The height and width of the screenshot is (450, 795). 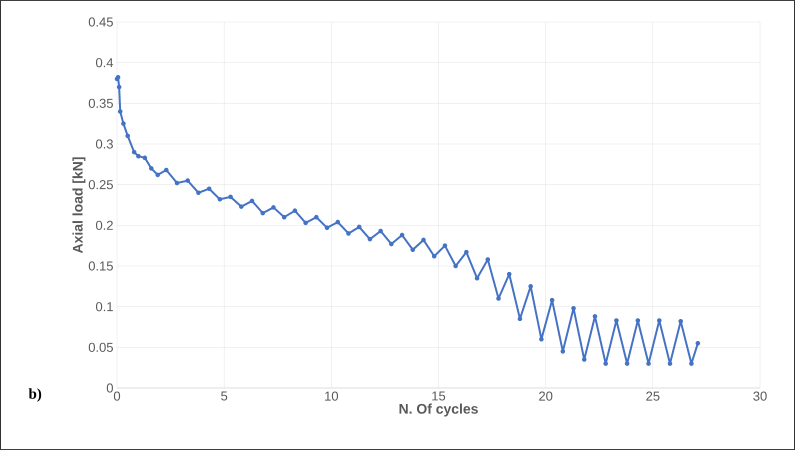 I want to click on x-axis-title: N. Of cycles, so click(x=439, y=410).